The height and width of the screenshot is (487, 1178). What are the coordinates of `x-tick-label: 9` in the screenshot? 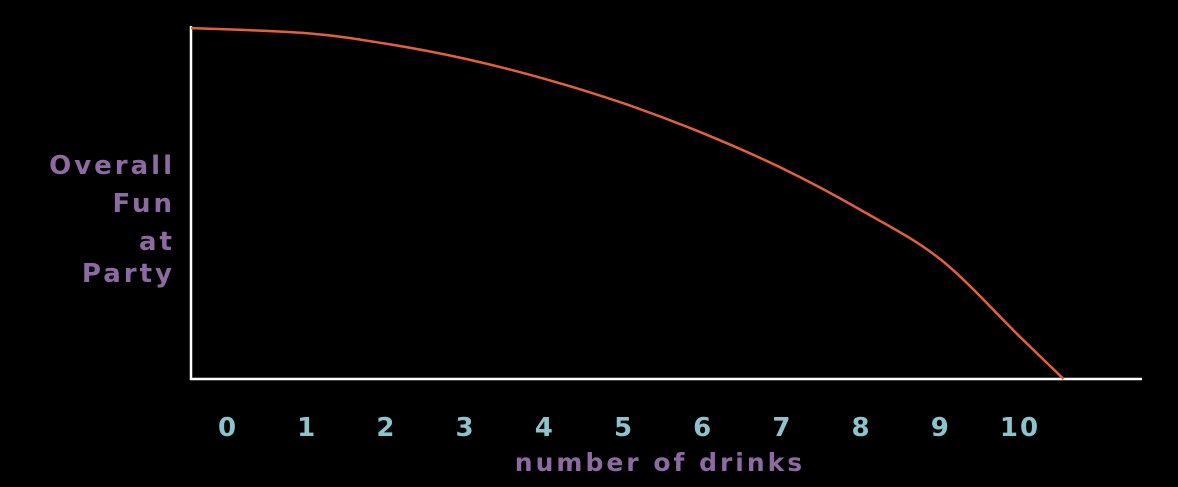 It's located at (941, 428).